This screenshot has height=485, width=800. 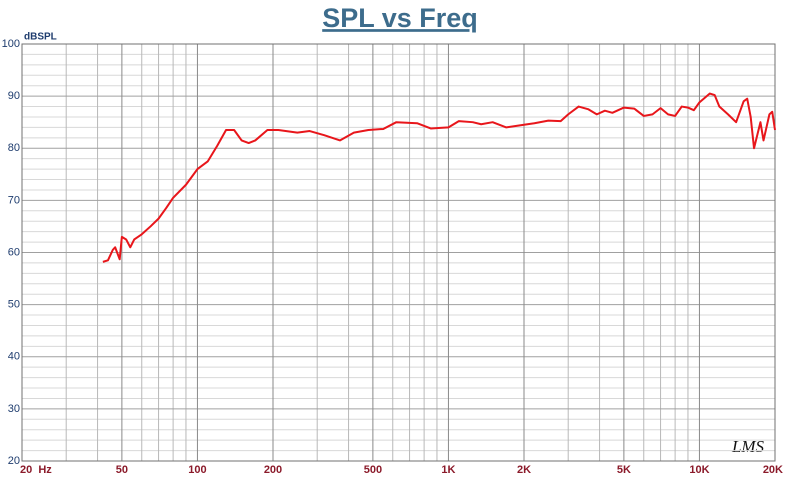 I want to click on y-tick-label: 40, so click(x=14, y=357).